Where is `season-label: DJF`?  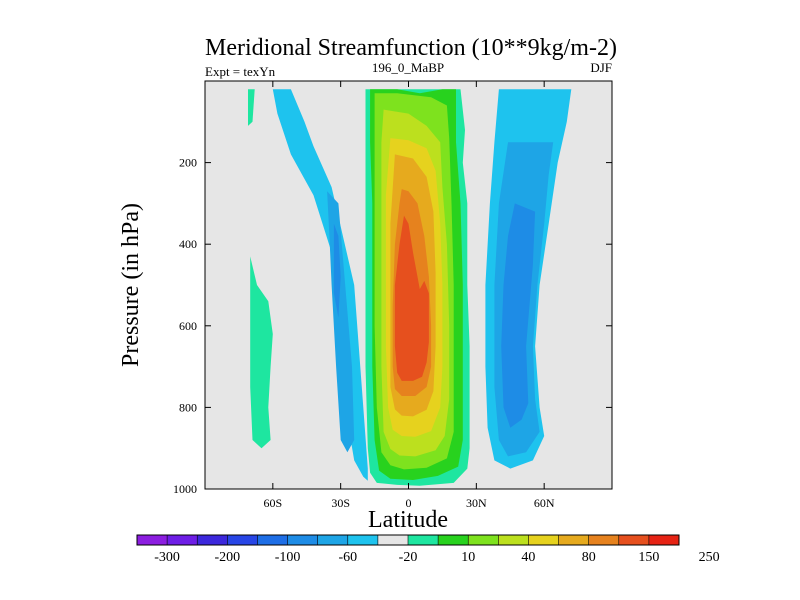
season-label: DJF is located at coordinates (601, 67).